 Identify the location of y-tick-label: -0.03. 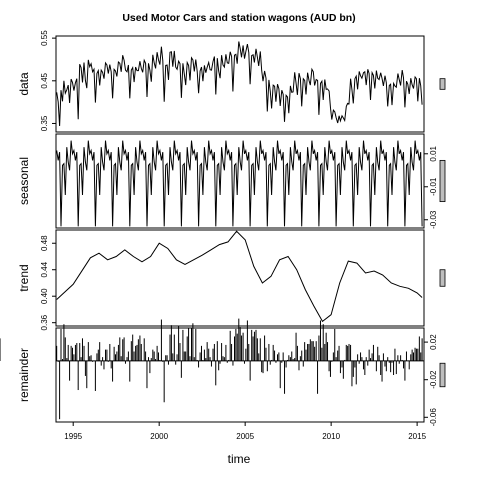
(433, 219).